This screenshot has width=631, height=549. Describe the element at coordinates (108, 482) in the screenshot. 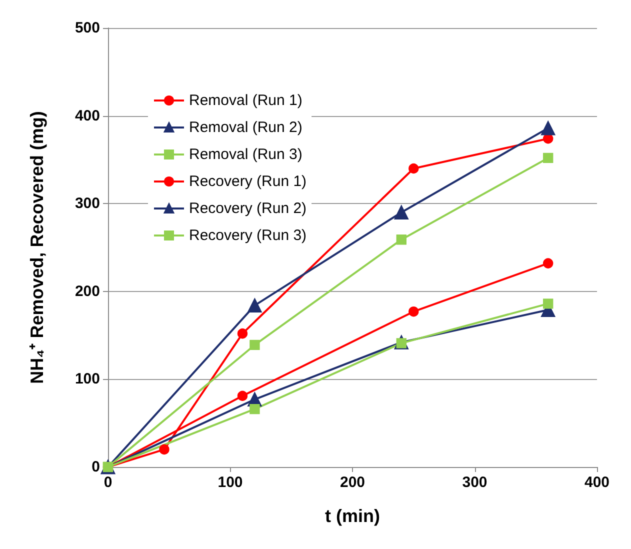

I see `x-tick-label: 0` at that location.